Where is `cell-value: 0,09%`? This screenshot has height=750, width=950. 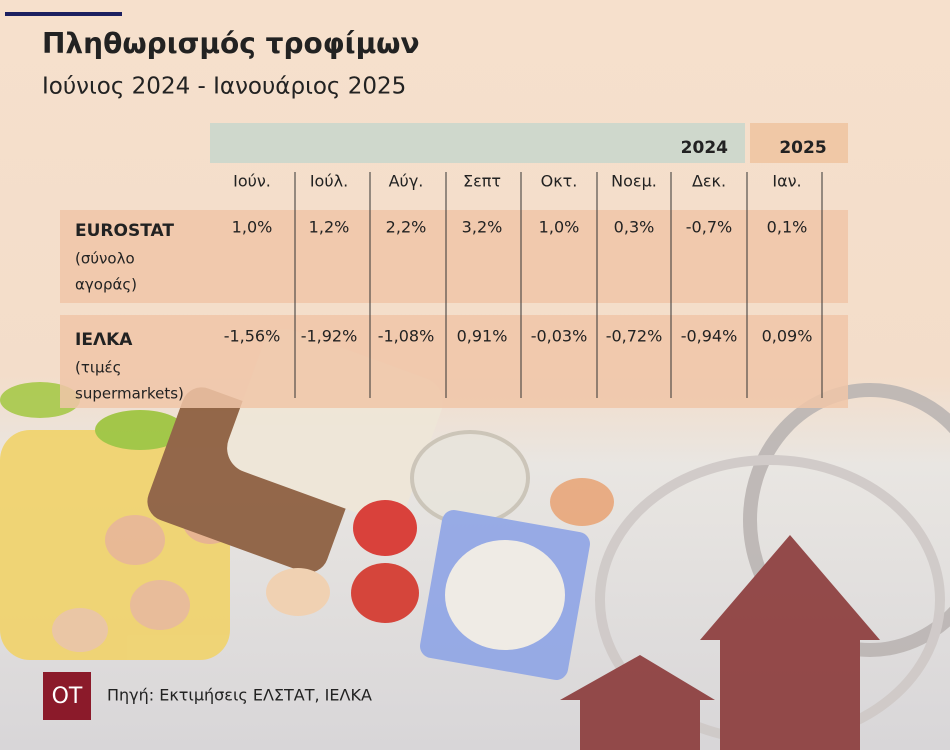
cell-value: 0,09% is located at coordinates (787, 336).